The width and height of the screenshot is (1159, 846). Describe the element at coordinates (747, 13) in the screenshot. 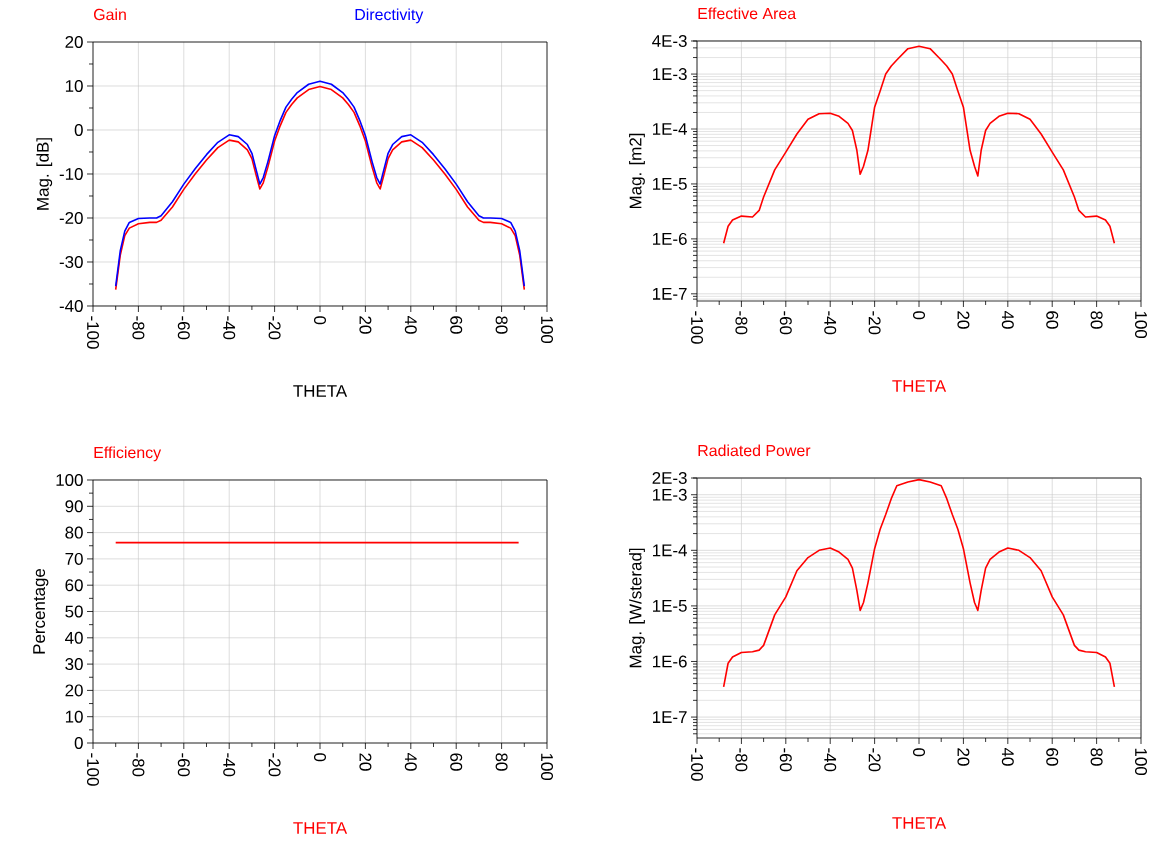

I see `text: Effective Area` at that location.